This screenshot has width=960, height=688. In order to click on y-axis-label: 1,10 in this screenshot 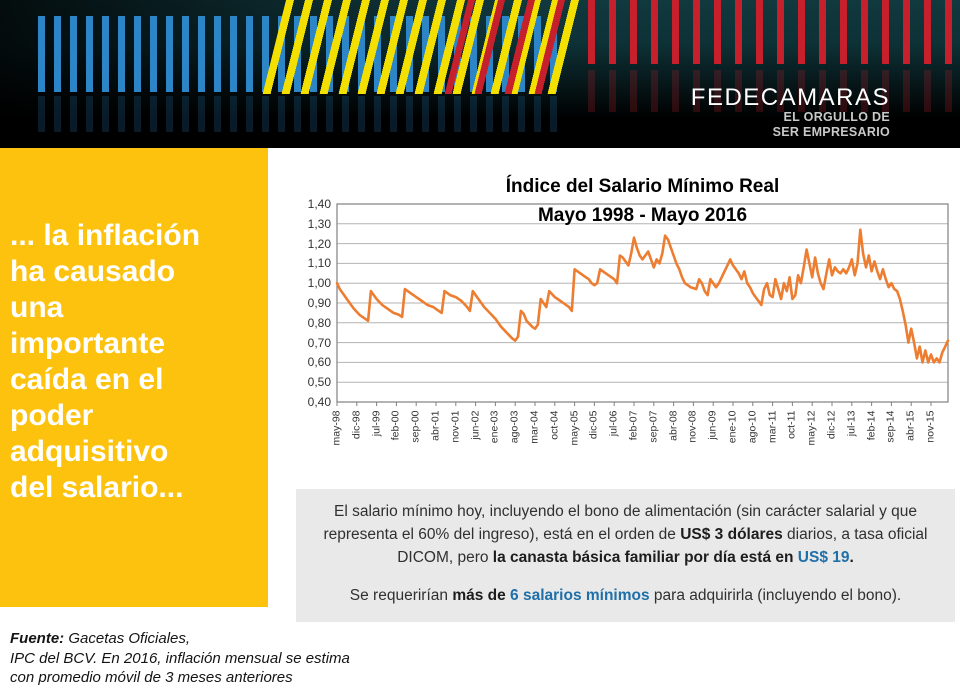, I will do `click(319, 263)`.